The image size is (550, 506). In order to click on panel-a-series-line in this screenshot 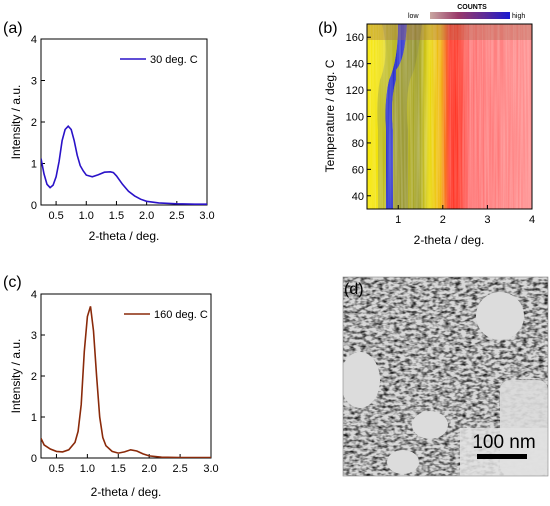, I will do `click(124, 165)`.